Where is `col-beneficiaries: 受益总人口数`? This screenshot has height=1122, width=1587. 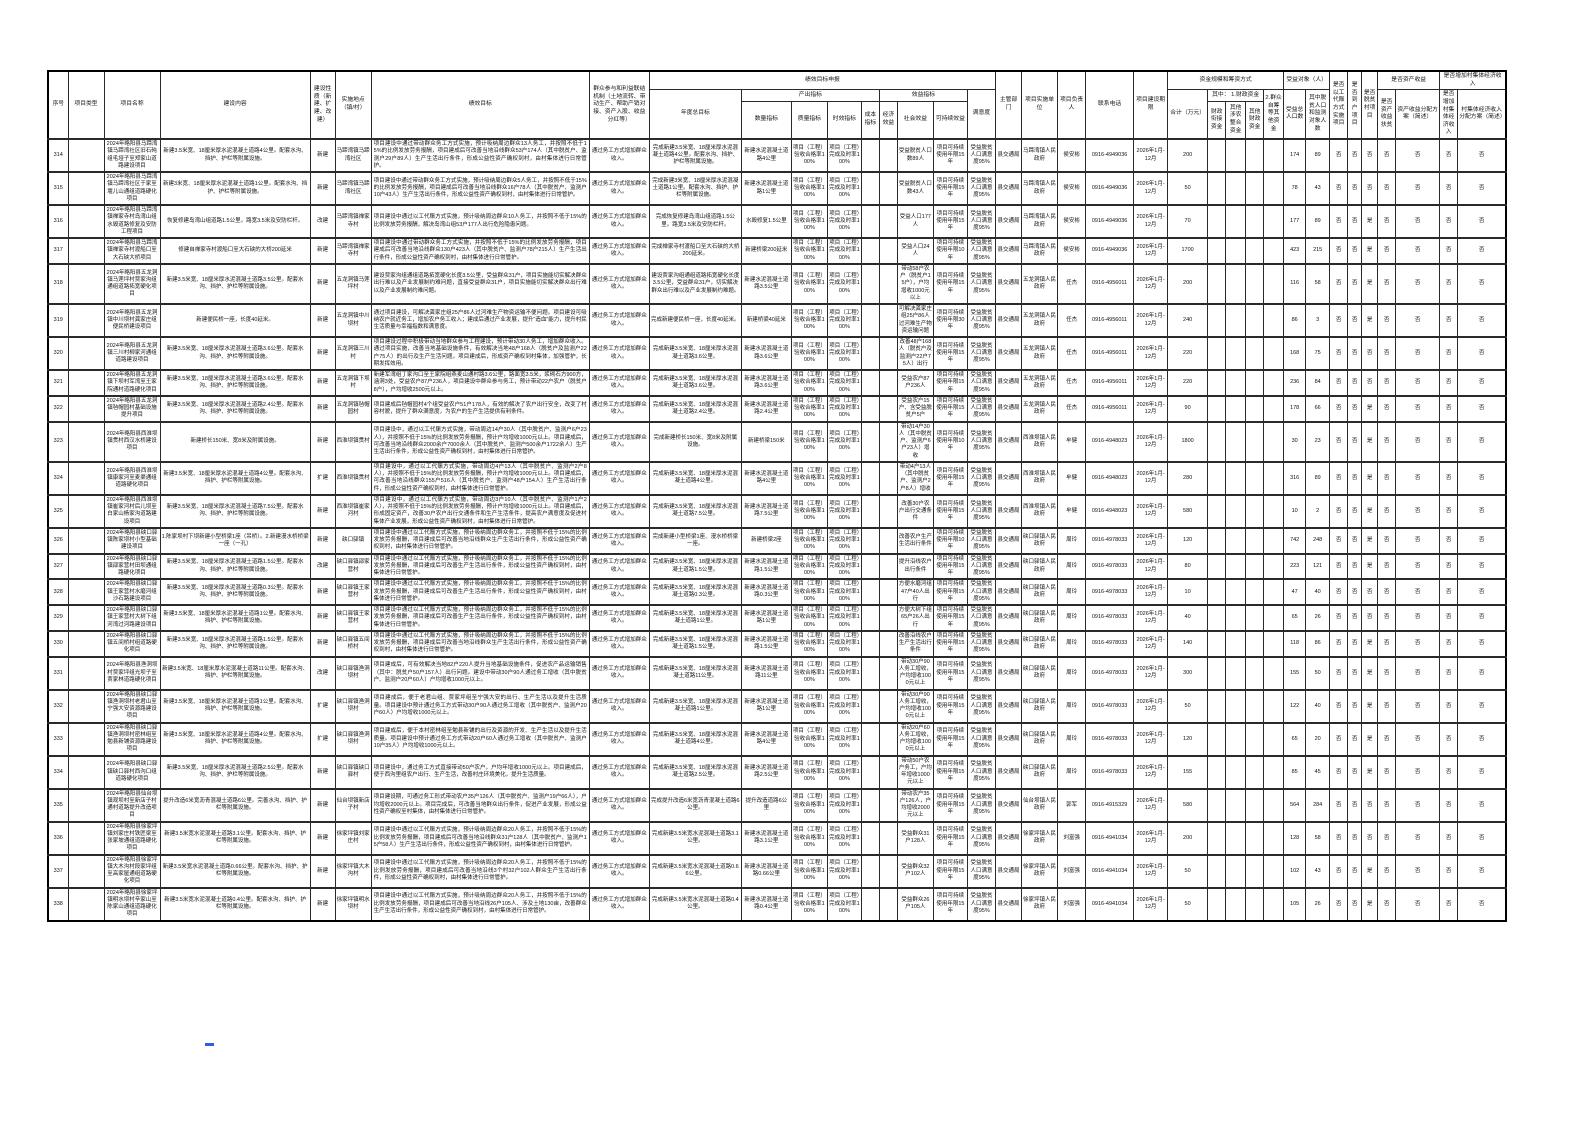
col-beneficiaries: 受益总人口数 is located at coordinates (1295, 114).